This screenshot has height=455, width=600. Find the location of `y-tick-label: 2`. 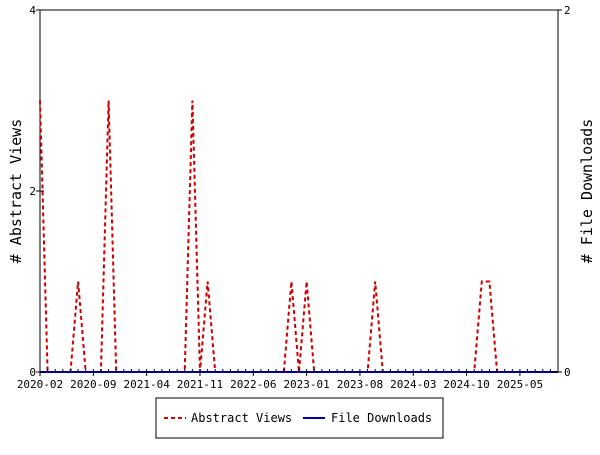

y-tick-label: 2 is located at coordinates (32, 191).